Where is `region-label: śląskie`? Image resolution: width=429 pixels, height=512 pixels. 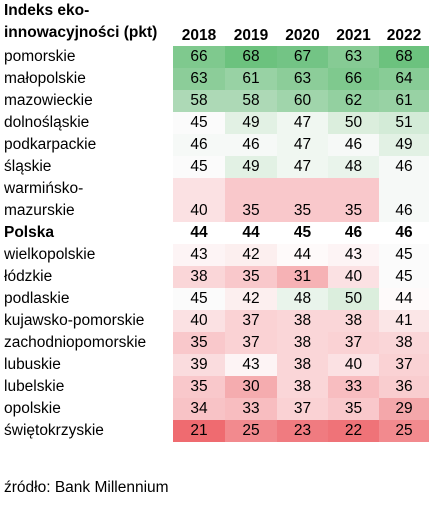 region-label: śląskie is located at coordinates (86, 167).